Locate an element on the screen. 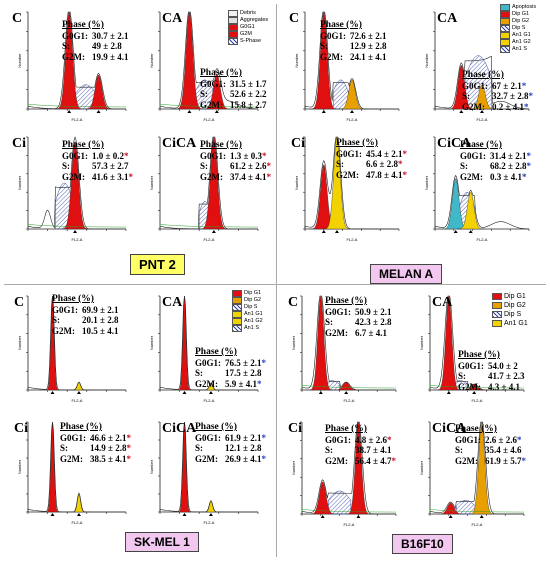 This screenshot has width=550, height=562. legend-label: An1 G1 is located at coordinates (521, 35).